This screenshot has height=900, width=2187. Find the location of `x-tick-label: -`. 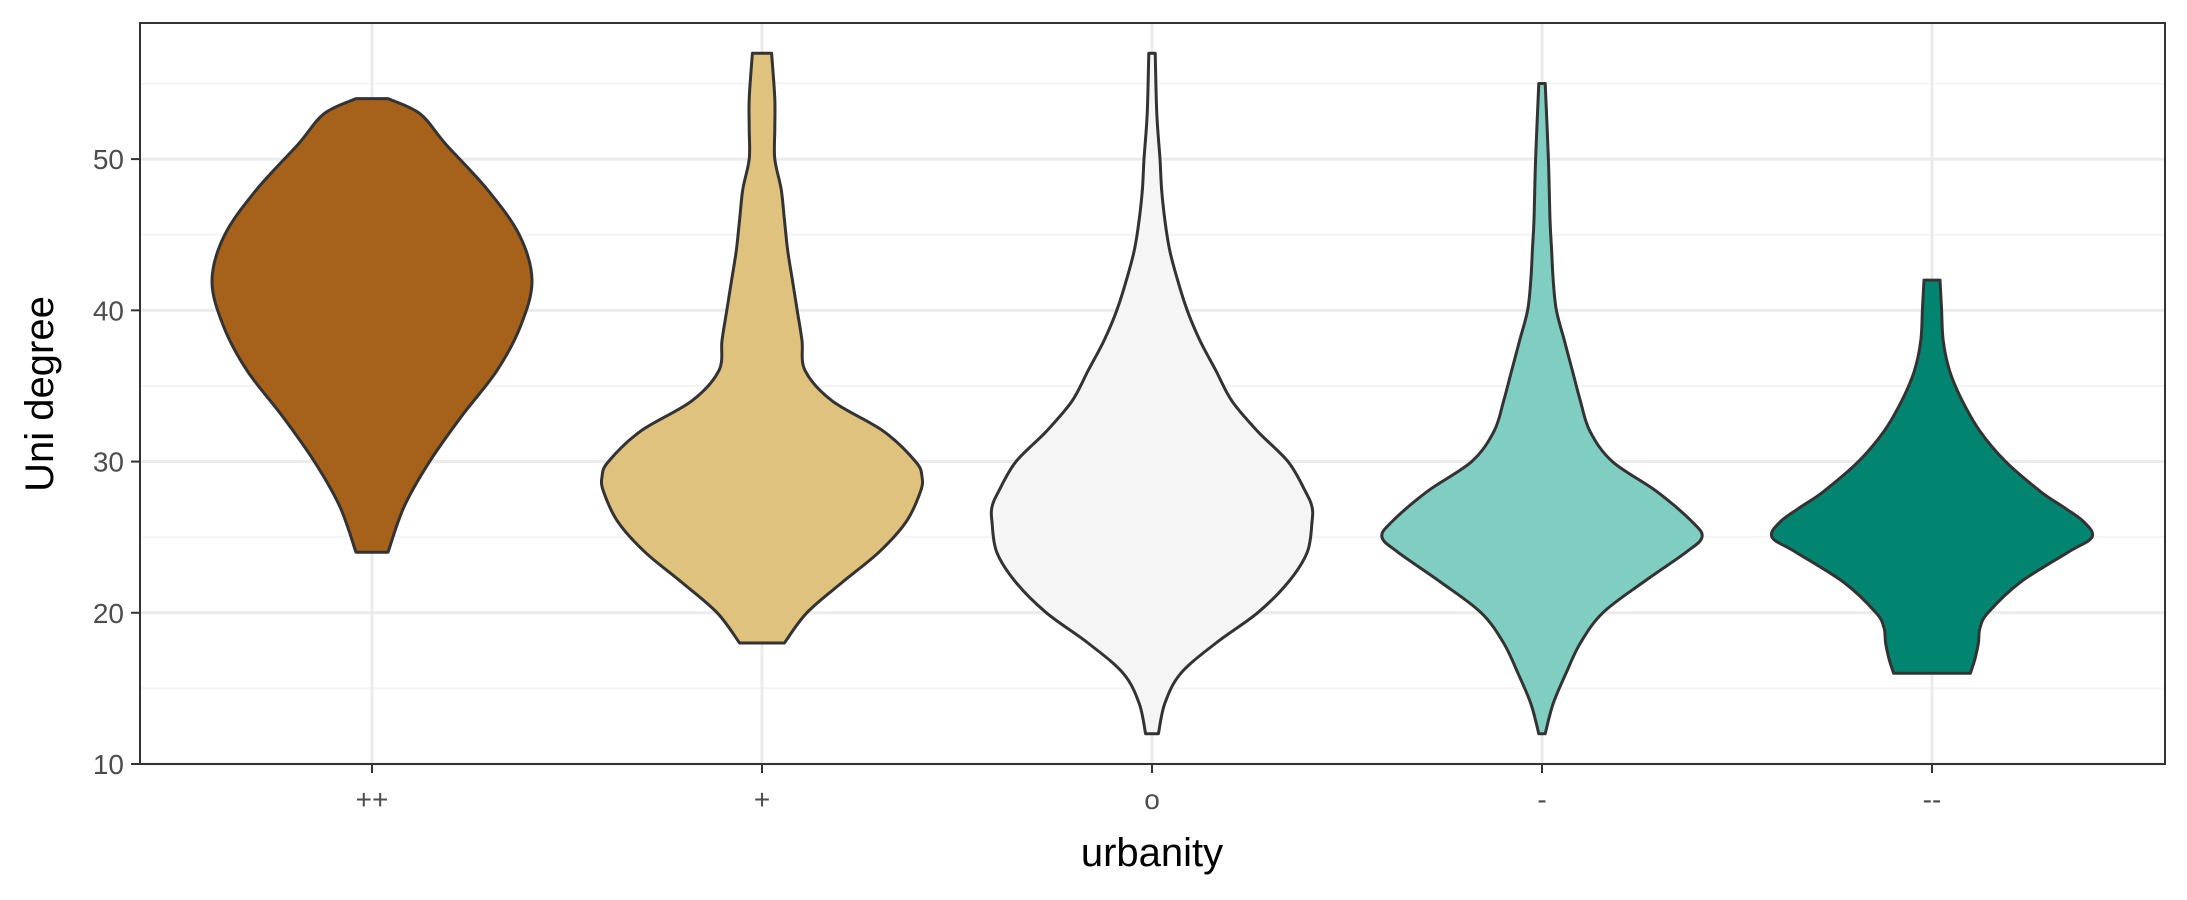

x-tick-label: - is located at coordinates (1541, 799).